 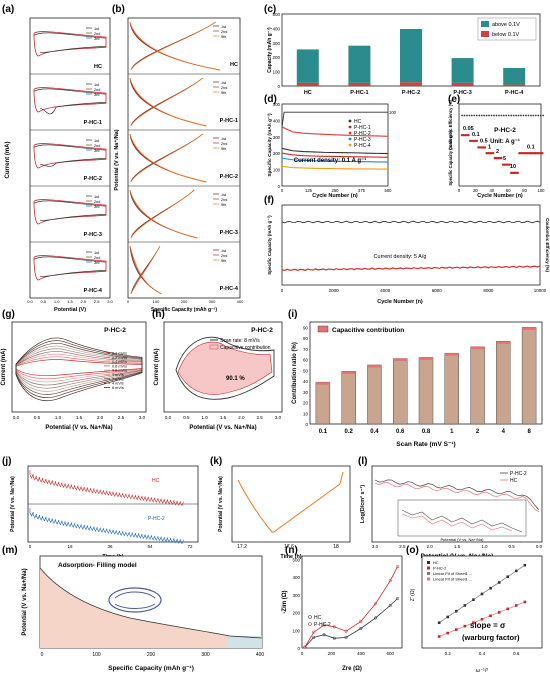 What do you see at coordinates (411, 93) in the screenshot?
I see `c-xcat: P-HC-2` at bounding box center [411, 93].